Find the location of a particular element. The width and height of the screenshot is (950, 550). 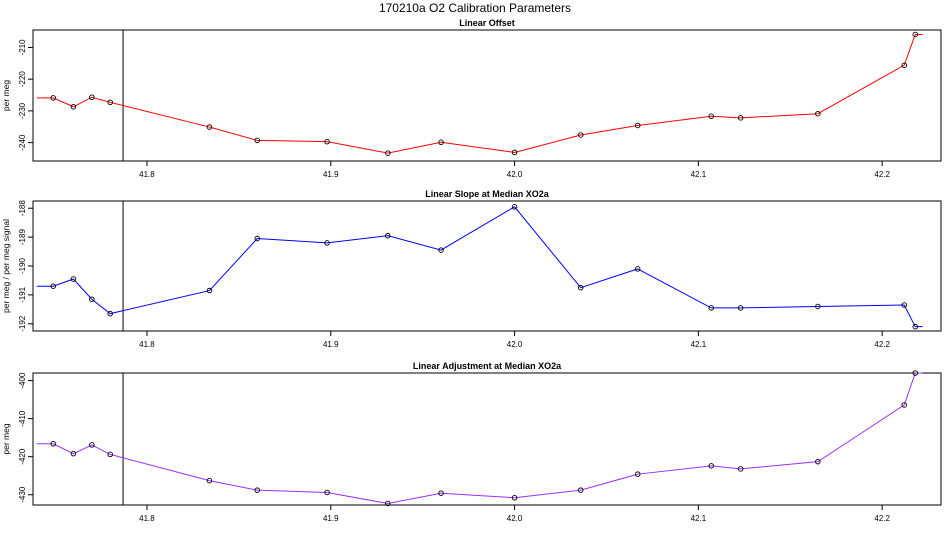

y-axis-title: per meg / per meg signal is located at coordinates (6, 266).